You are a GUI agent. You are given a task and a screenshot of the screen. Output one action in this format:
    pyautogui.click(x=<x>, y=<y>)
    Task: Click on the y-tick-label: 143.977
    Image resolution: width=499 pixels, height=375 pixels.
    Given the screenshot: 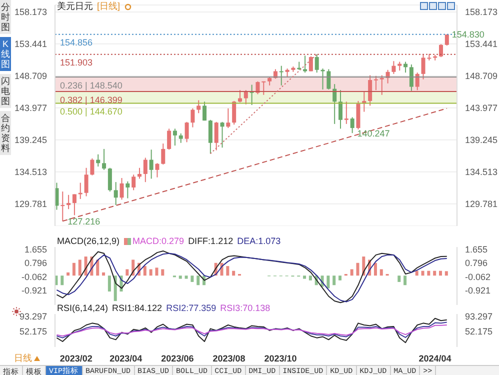 What is the action you would take?
    pyautogui.click(x=30, y=108)
    